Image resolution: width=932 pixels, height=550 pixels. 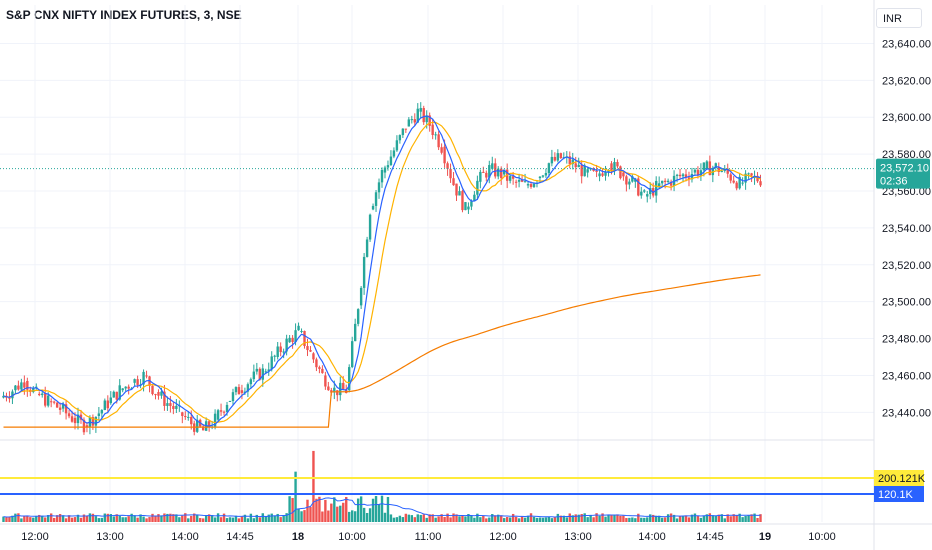 What do you see at coordinates (110, 537) in the screenshot?
I see `time-tick-label: 13:00` at bounding box center [110, 537].